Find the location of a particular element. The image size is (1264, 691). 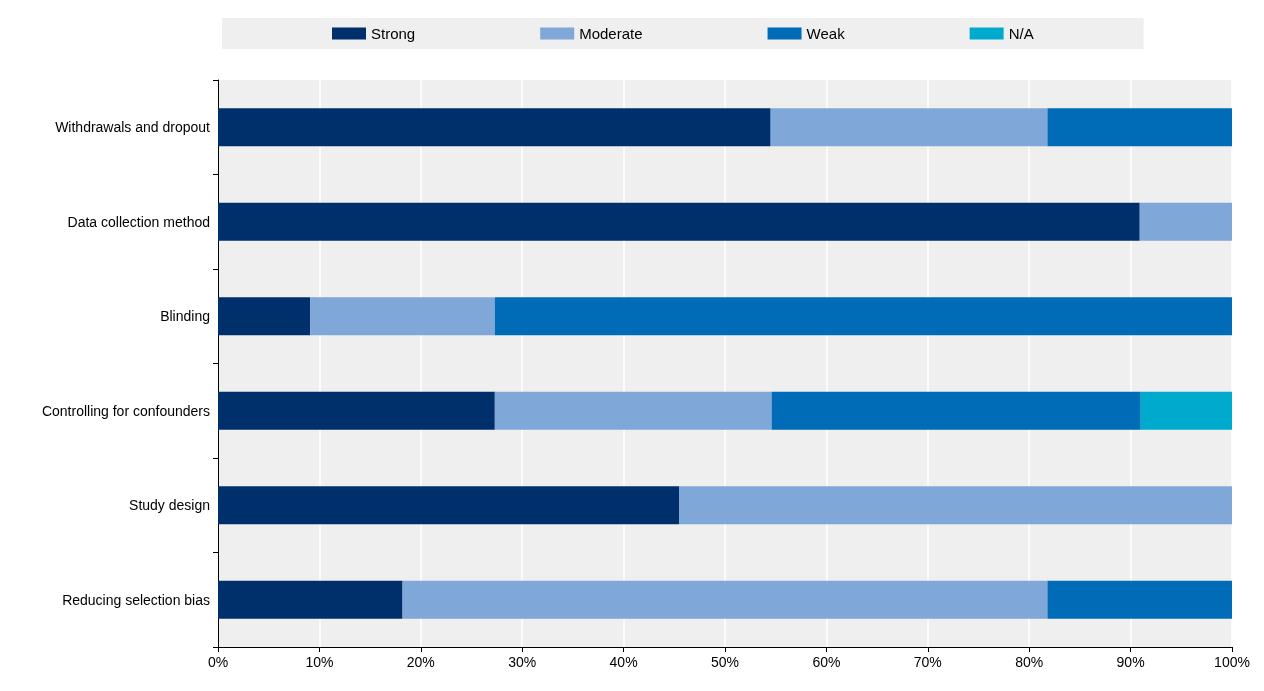

y-tick-label: Data collection method is located at coordinates (138, 221).